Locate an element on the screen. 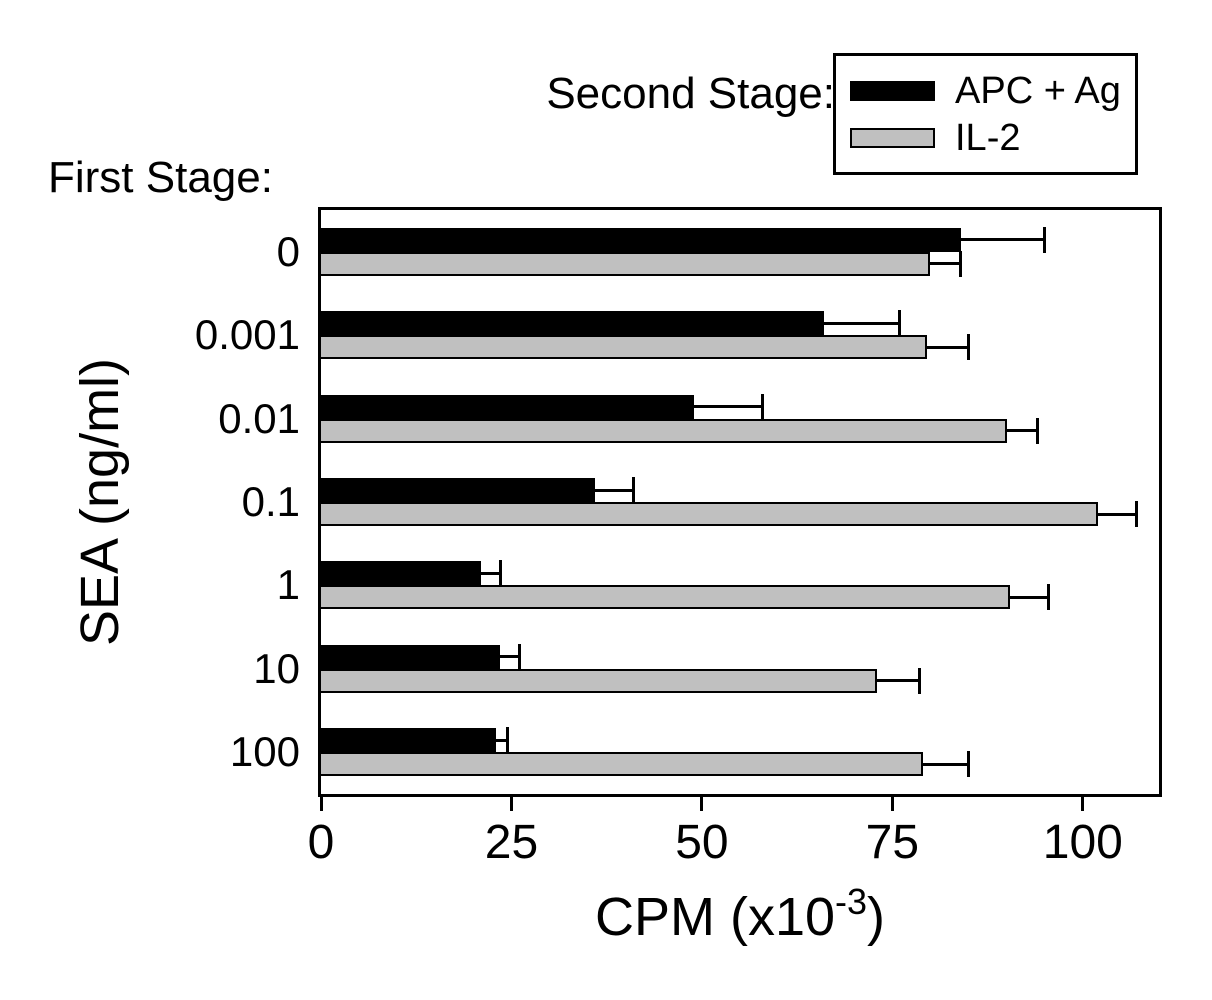 The image size is (1212, 1000). x-axis: 0 25 50 75 100 is located at coordinates (733, 842).